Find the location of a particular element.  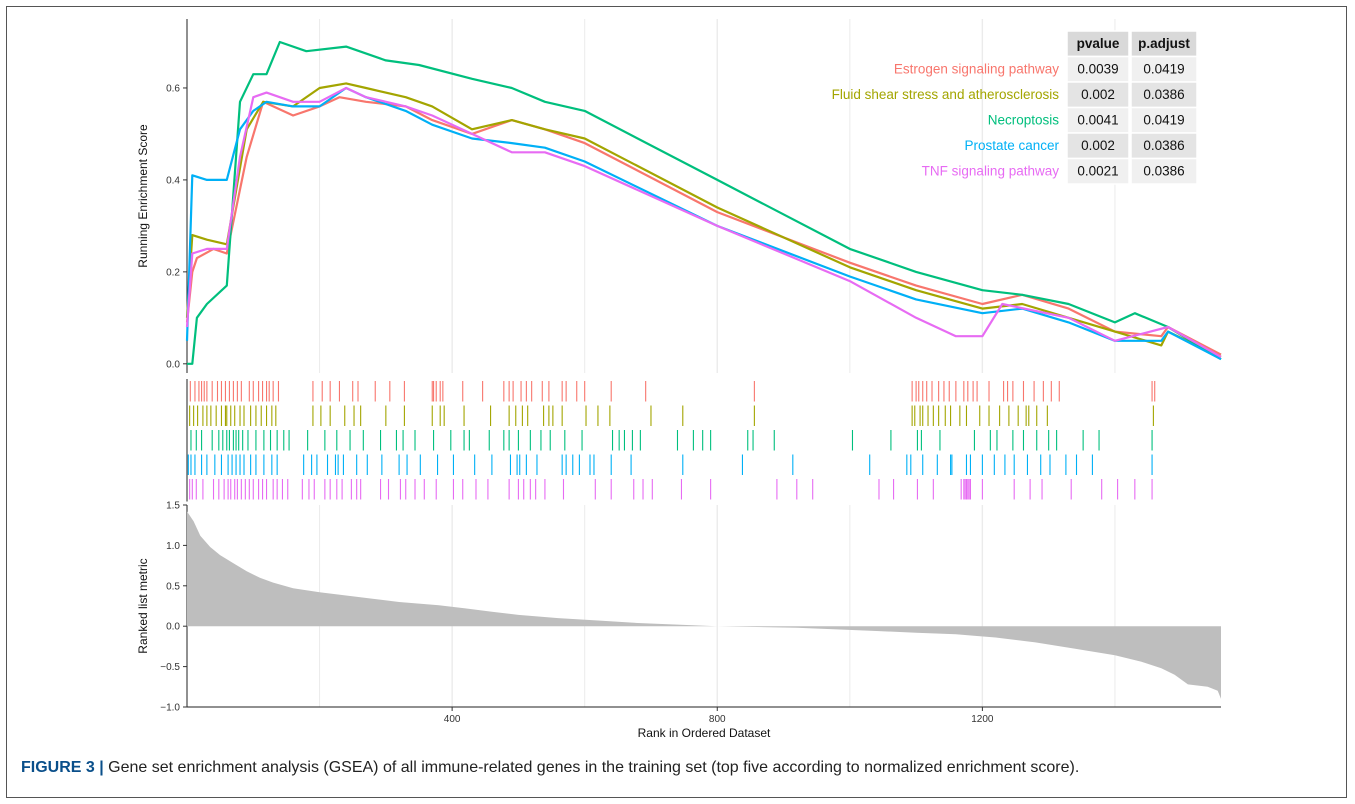

x-tick-label: 1200 is located at coordinates (982, 719).